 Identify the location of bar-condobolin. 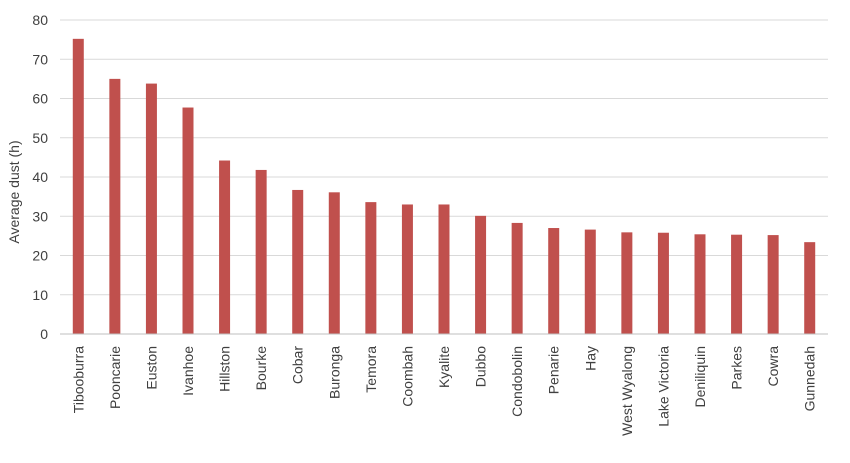
(517, 278).